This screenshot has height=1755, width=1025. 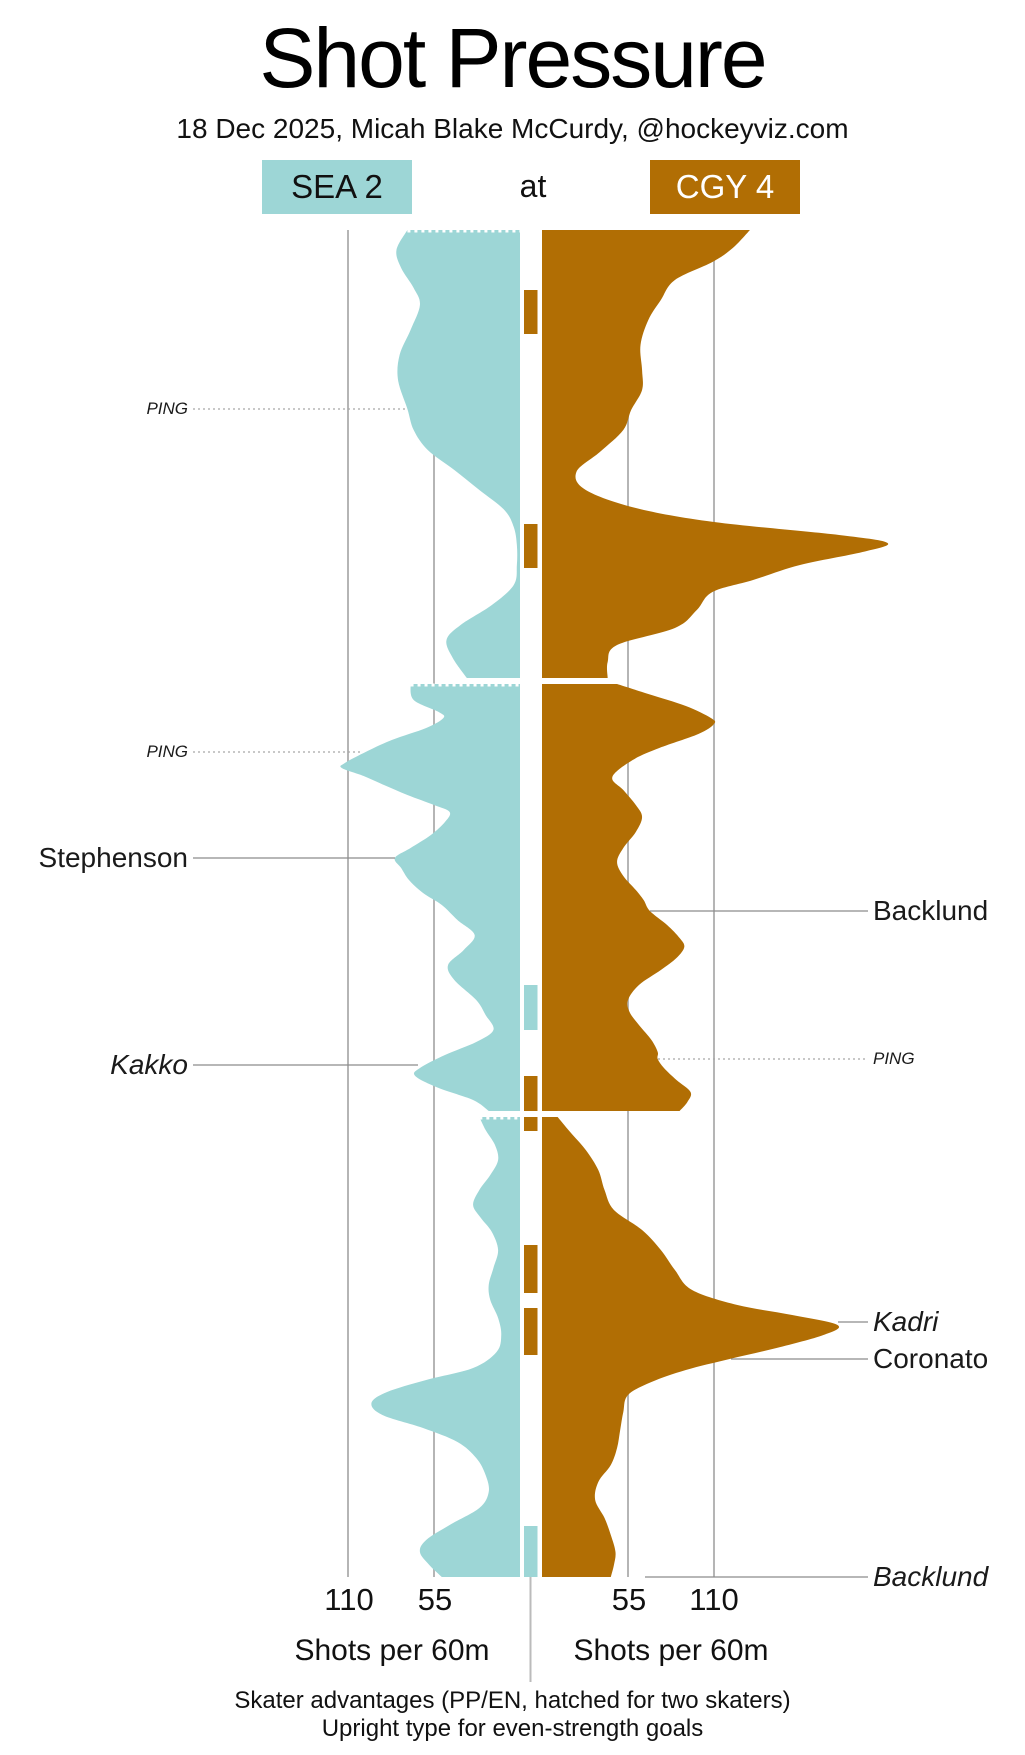 I want to click on axis-tick-right-55: 55, so click(x=629, y=1599).